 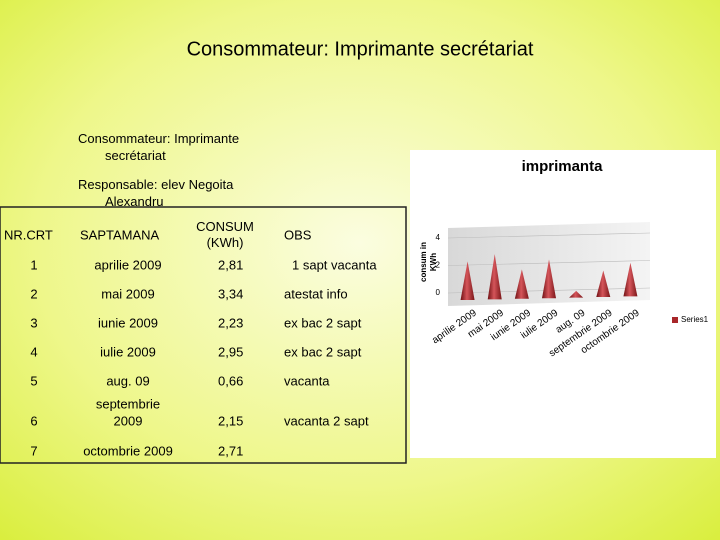 What do you see at coordinates (433, 262) in the screenshot?
I see `y-axis-label-line: KWh` at bounding box center [433, 262].